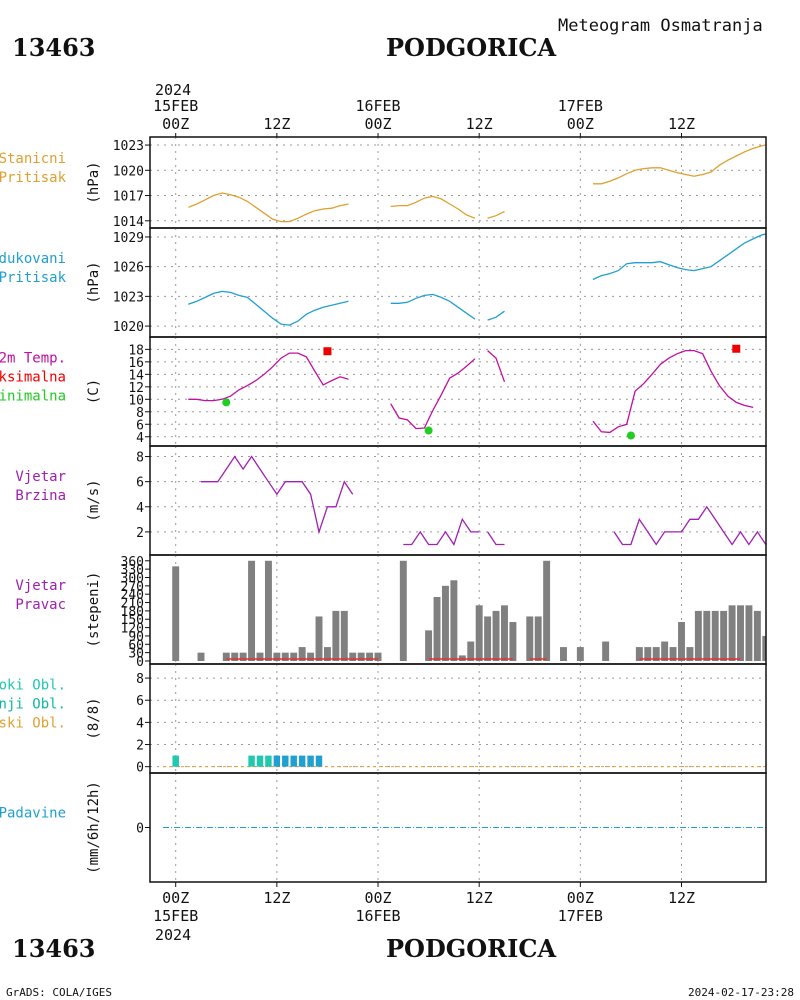  Describe the element at coordinates (173, 90) in the screenshot. I see `year-label-top: 2024` at that location.